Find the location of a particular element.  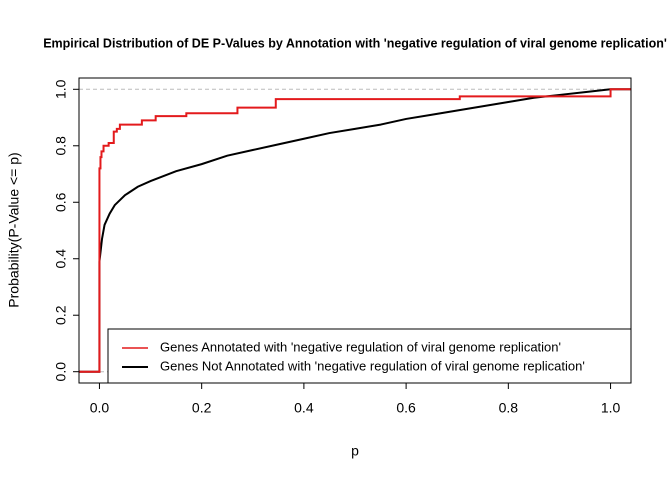

y-tick-label: 0.4 is located at coordinates (61, 259).